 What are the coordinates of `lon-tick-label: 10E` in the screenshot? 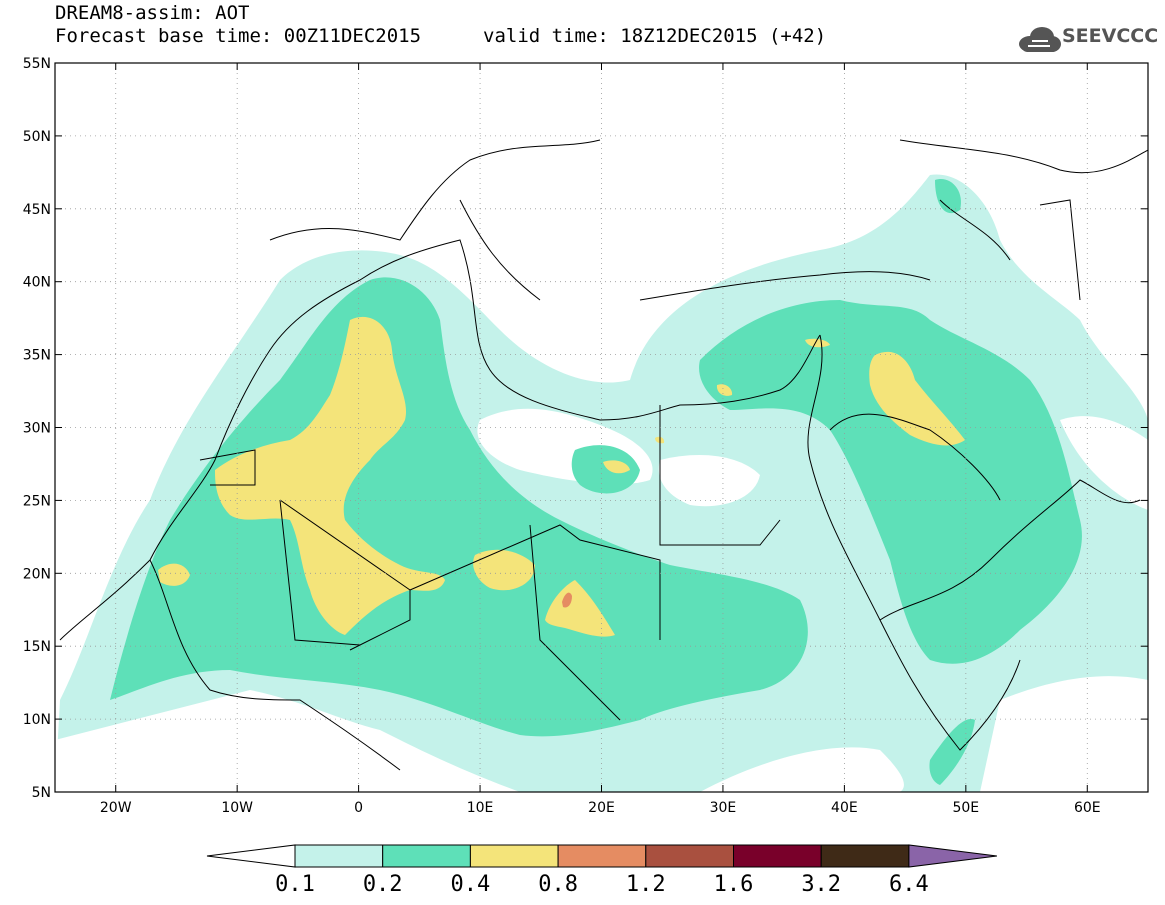 It's located at (480, 808).